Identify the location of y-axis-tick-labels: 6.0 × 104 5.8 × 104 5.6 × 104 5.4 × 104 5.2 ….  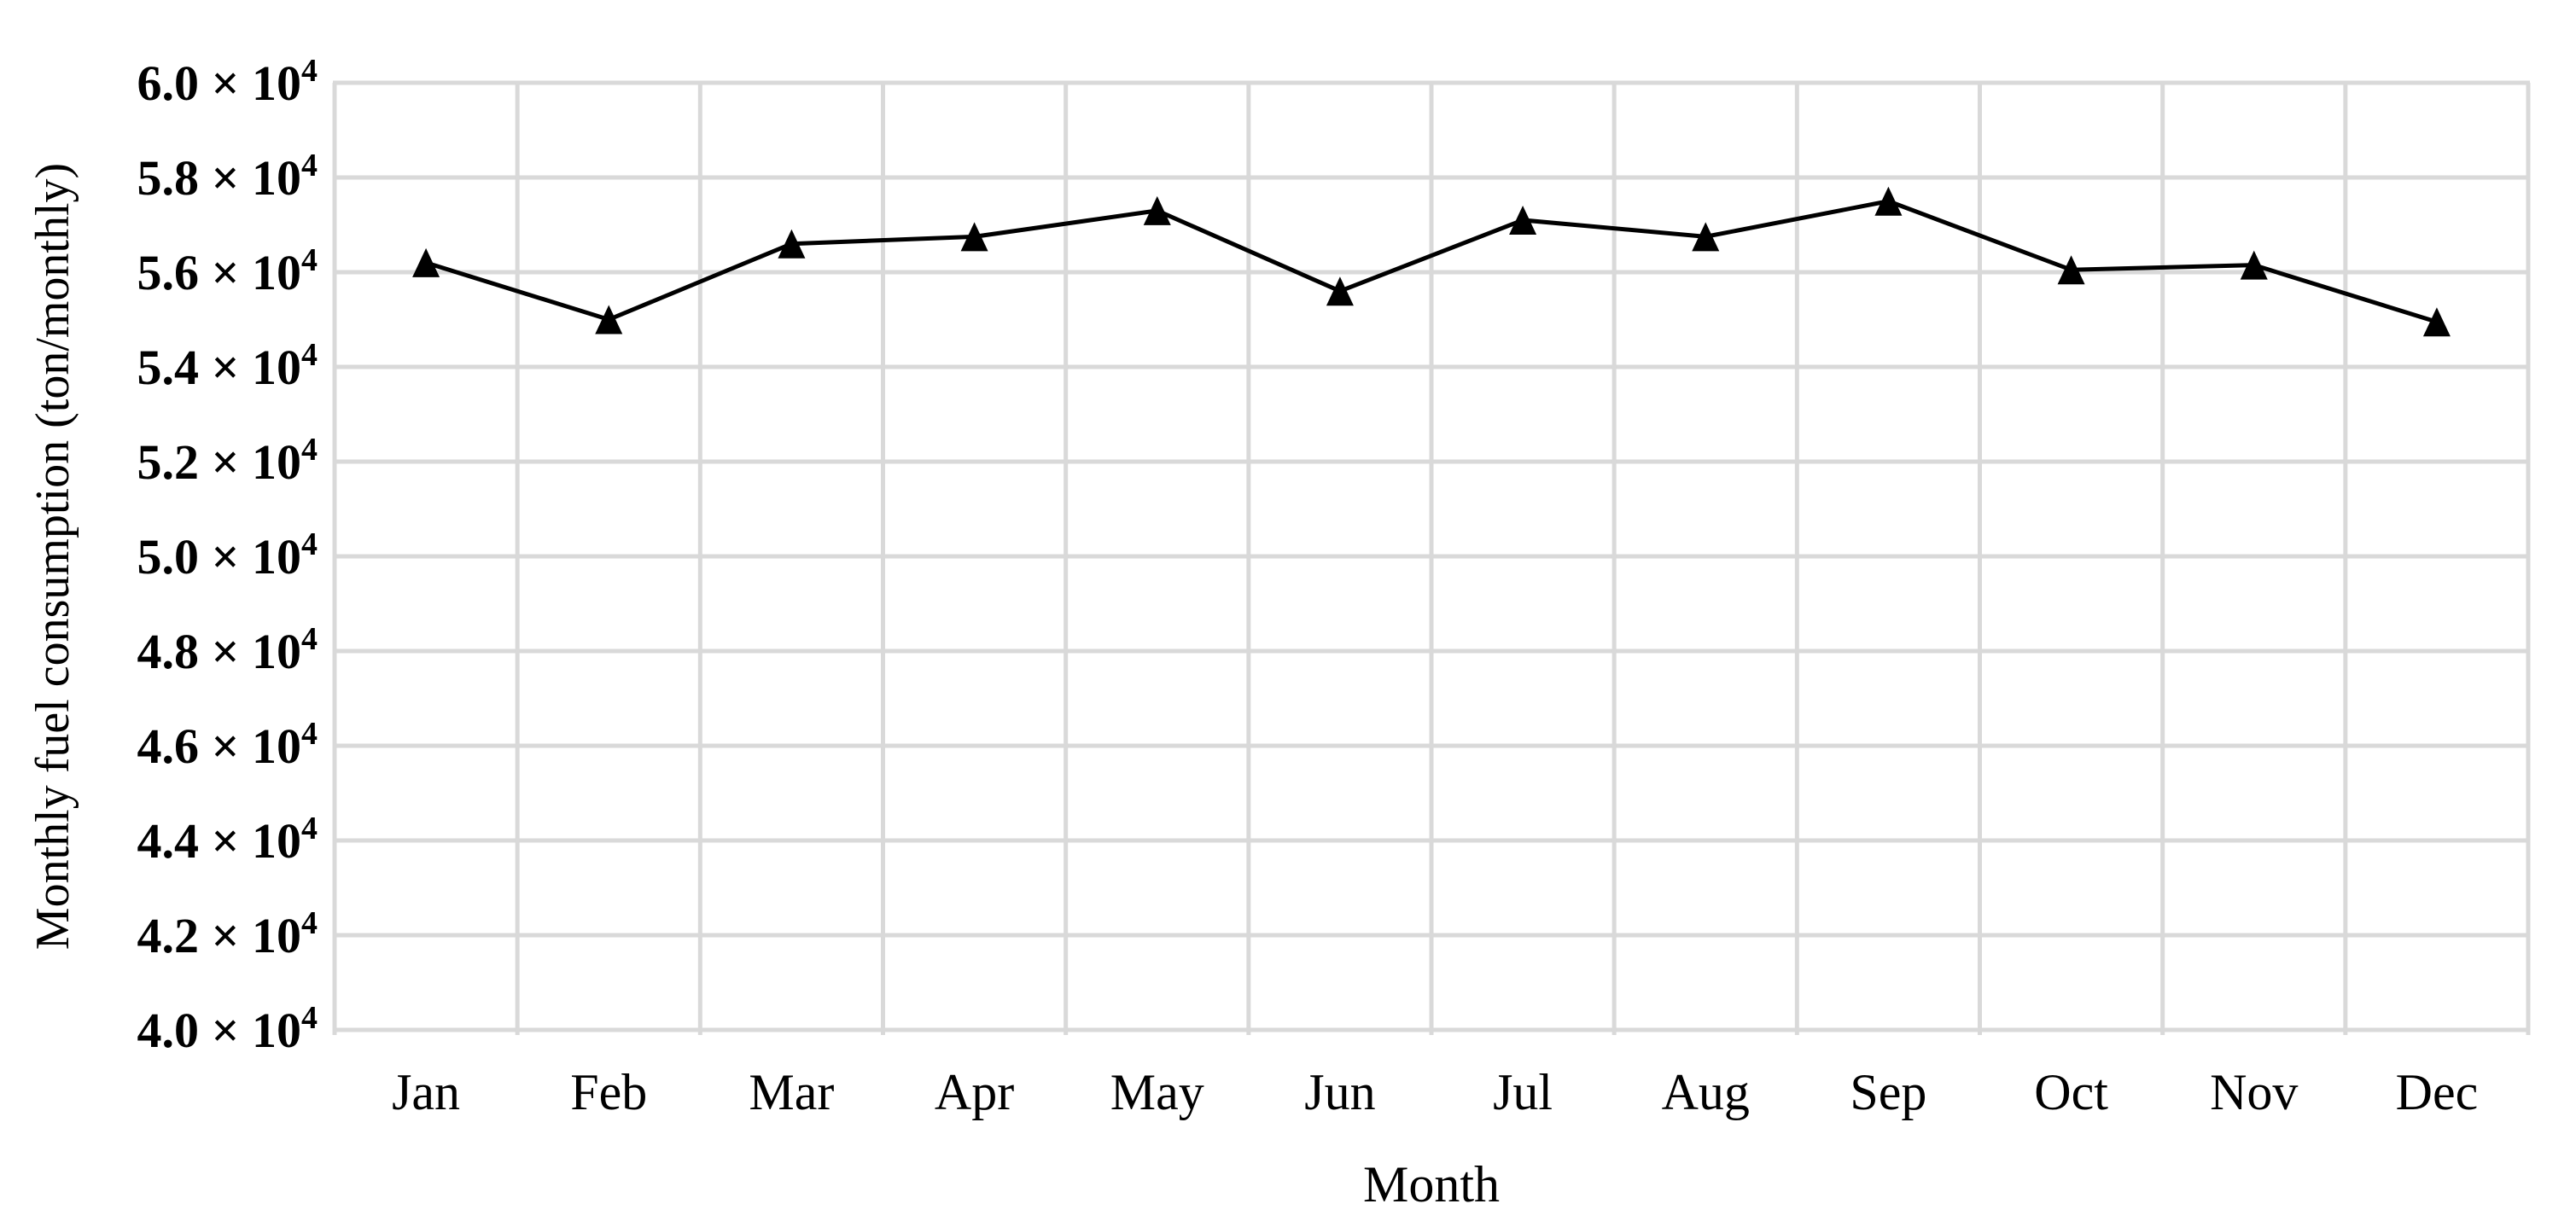
(227, 555).